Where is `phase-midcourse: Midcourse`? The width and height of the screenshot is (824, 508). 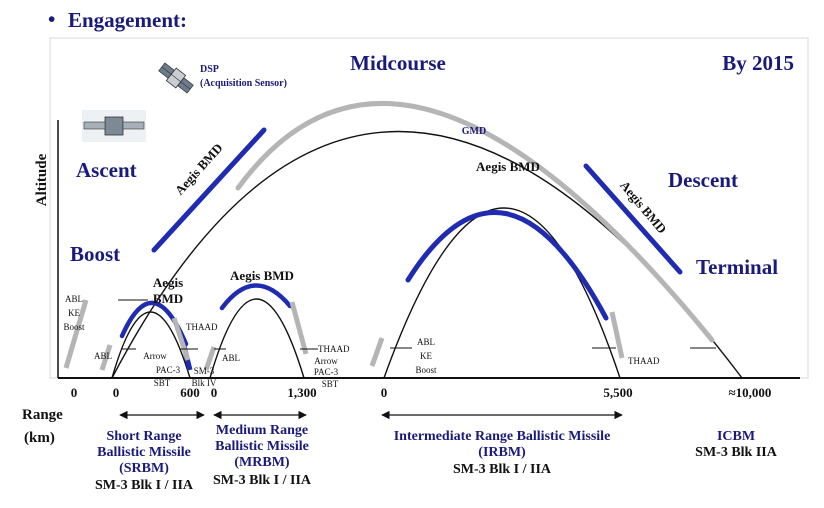
phase-midcourse: Midcourse is located at coordinates (398, 63).